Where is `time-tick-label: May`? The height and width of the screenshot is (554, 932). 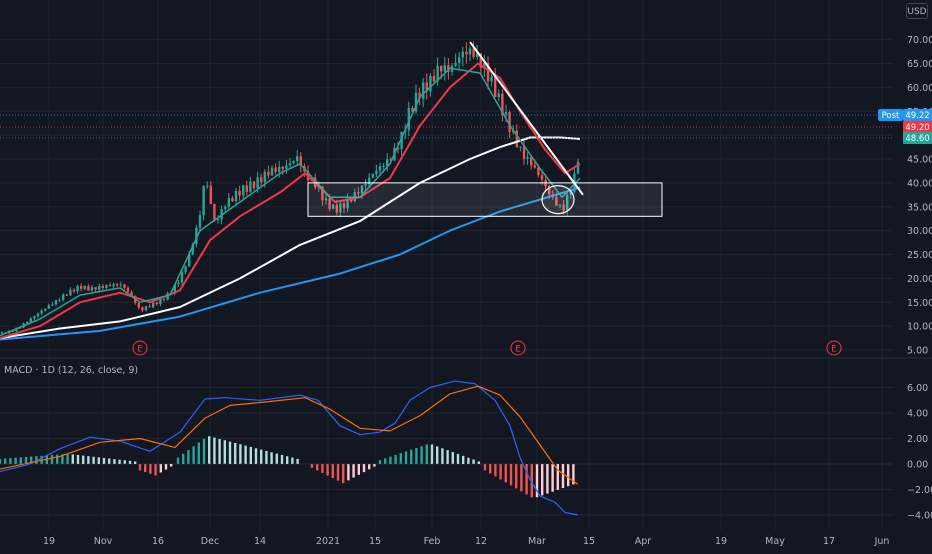 time-tick-label: May is located at coordinates (775, 541).